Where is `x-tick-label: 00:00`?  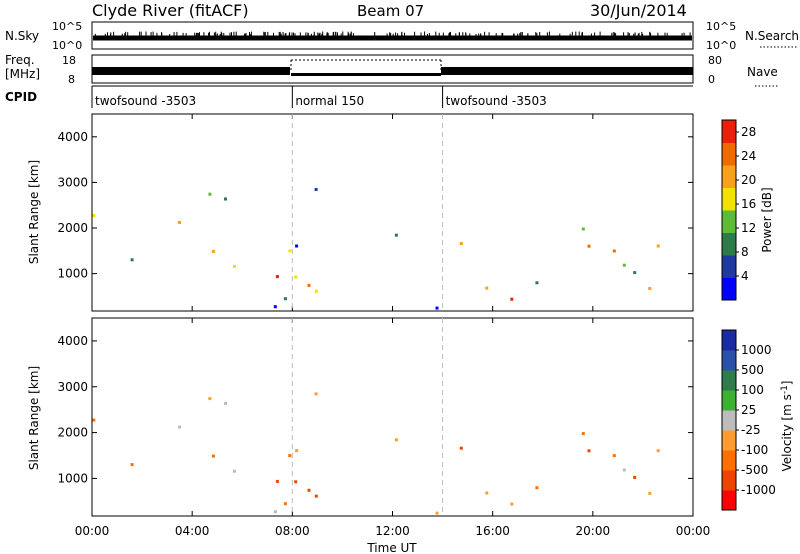
x-tick-label: 00:00 is located at coordinates (693, 531).